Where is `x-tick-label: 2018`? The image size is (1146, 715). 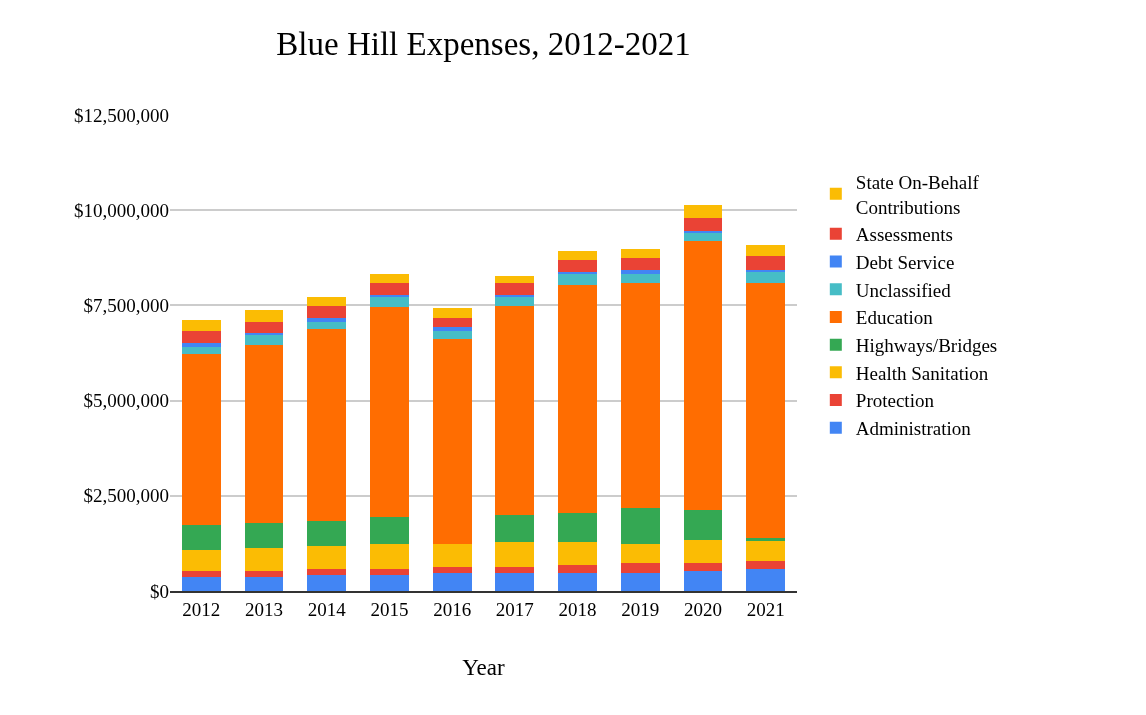
x-tick-label: 2018 is located at coordinates (577, 609).